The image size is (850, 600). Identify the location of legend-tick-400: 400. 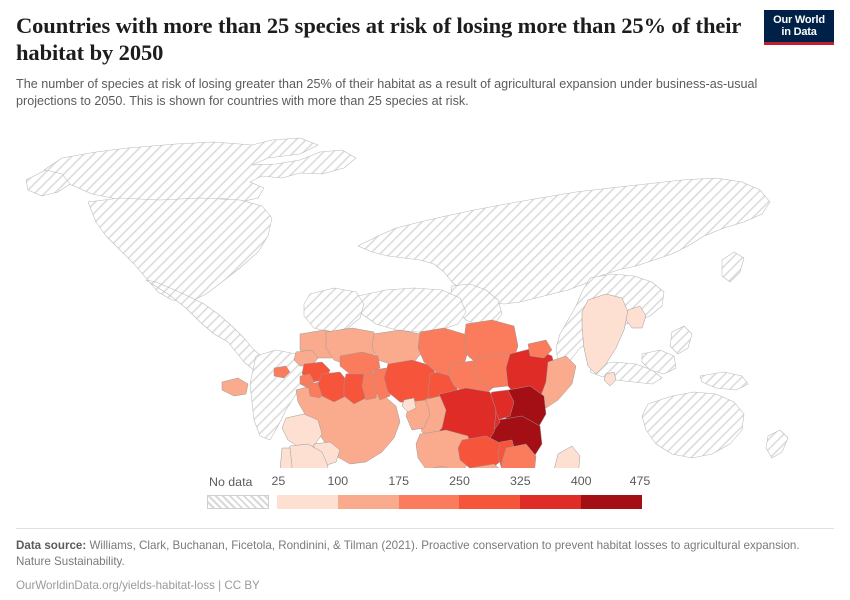
(581, 481).